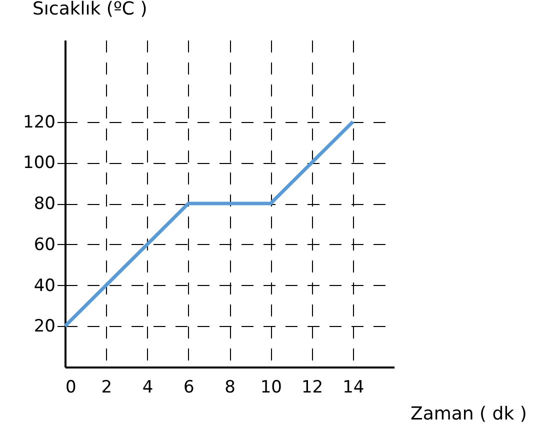 The image size is (549, 429). I want to click on y-tick-label: 40, so click(45, 286).